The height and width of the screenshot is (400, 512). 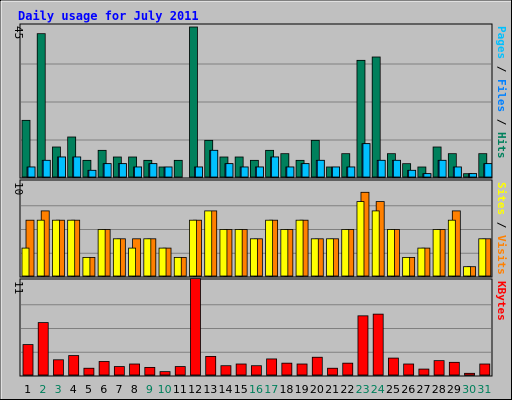 What do you see at coordinates (347, 389) in the screenshot?
I see `day-label-22: 22` at bounding box center [347, 389].